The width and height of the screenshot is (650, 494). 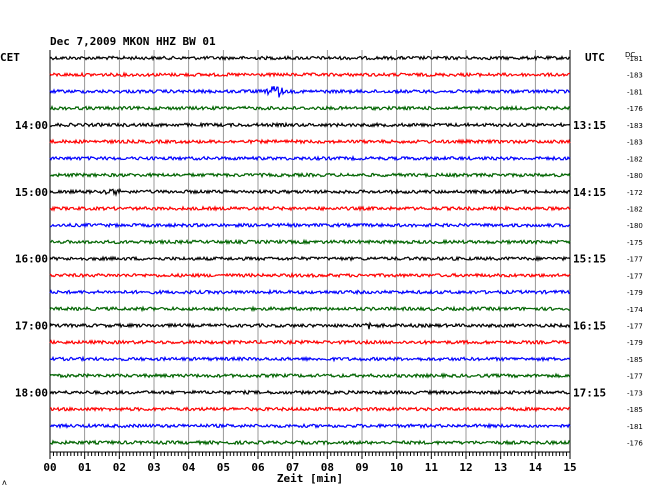 I want to click on right-hour-label: 16:15, so click(x=589, y=326).